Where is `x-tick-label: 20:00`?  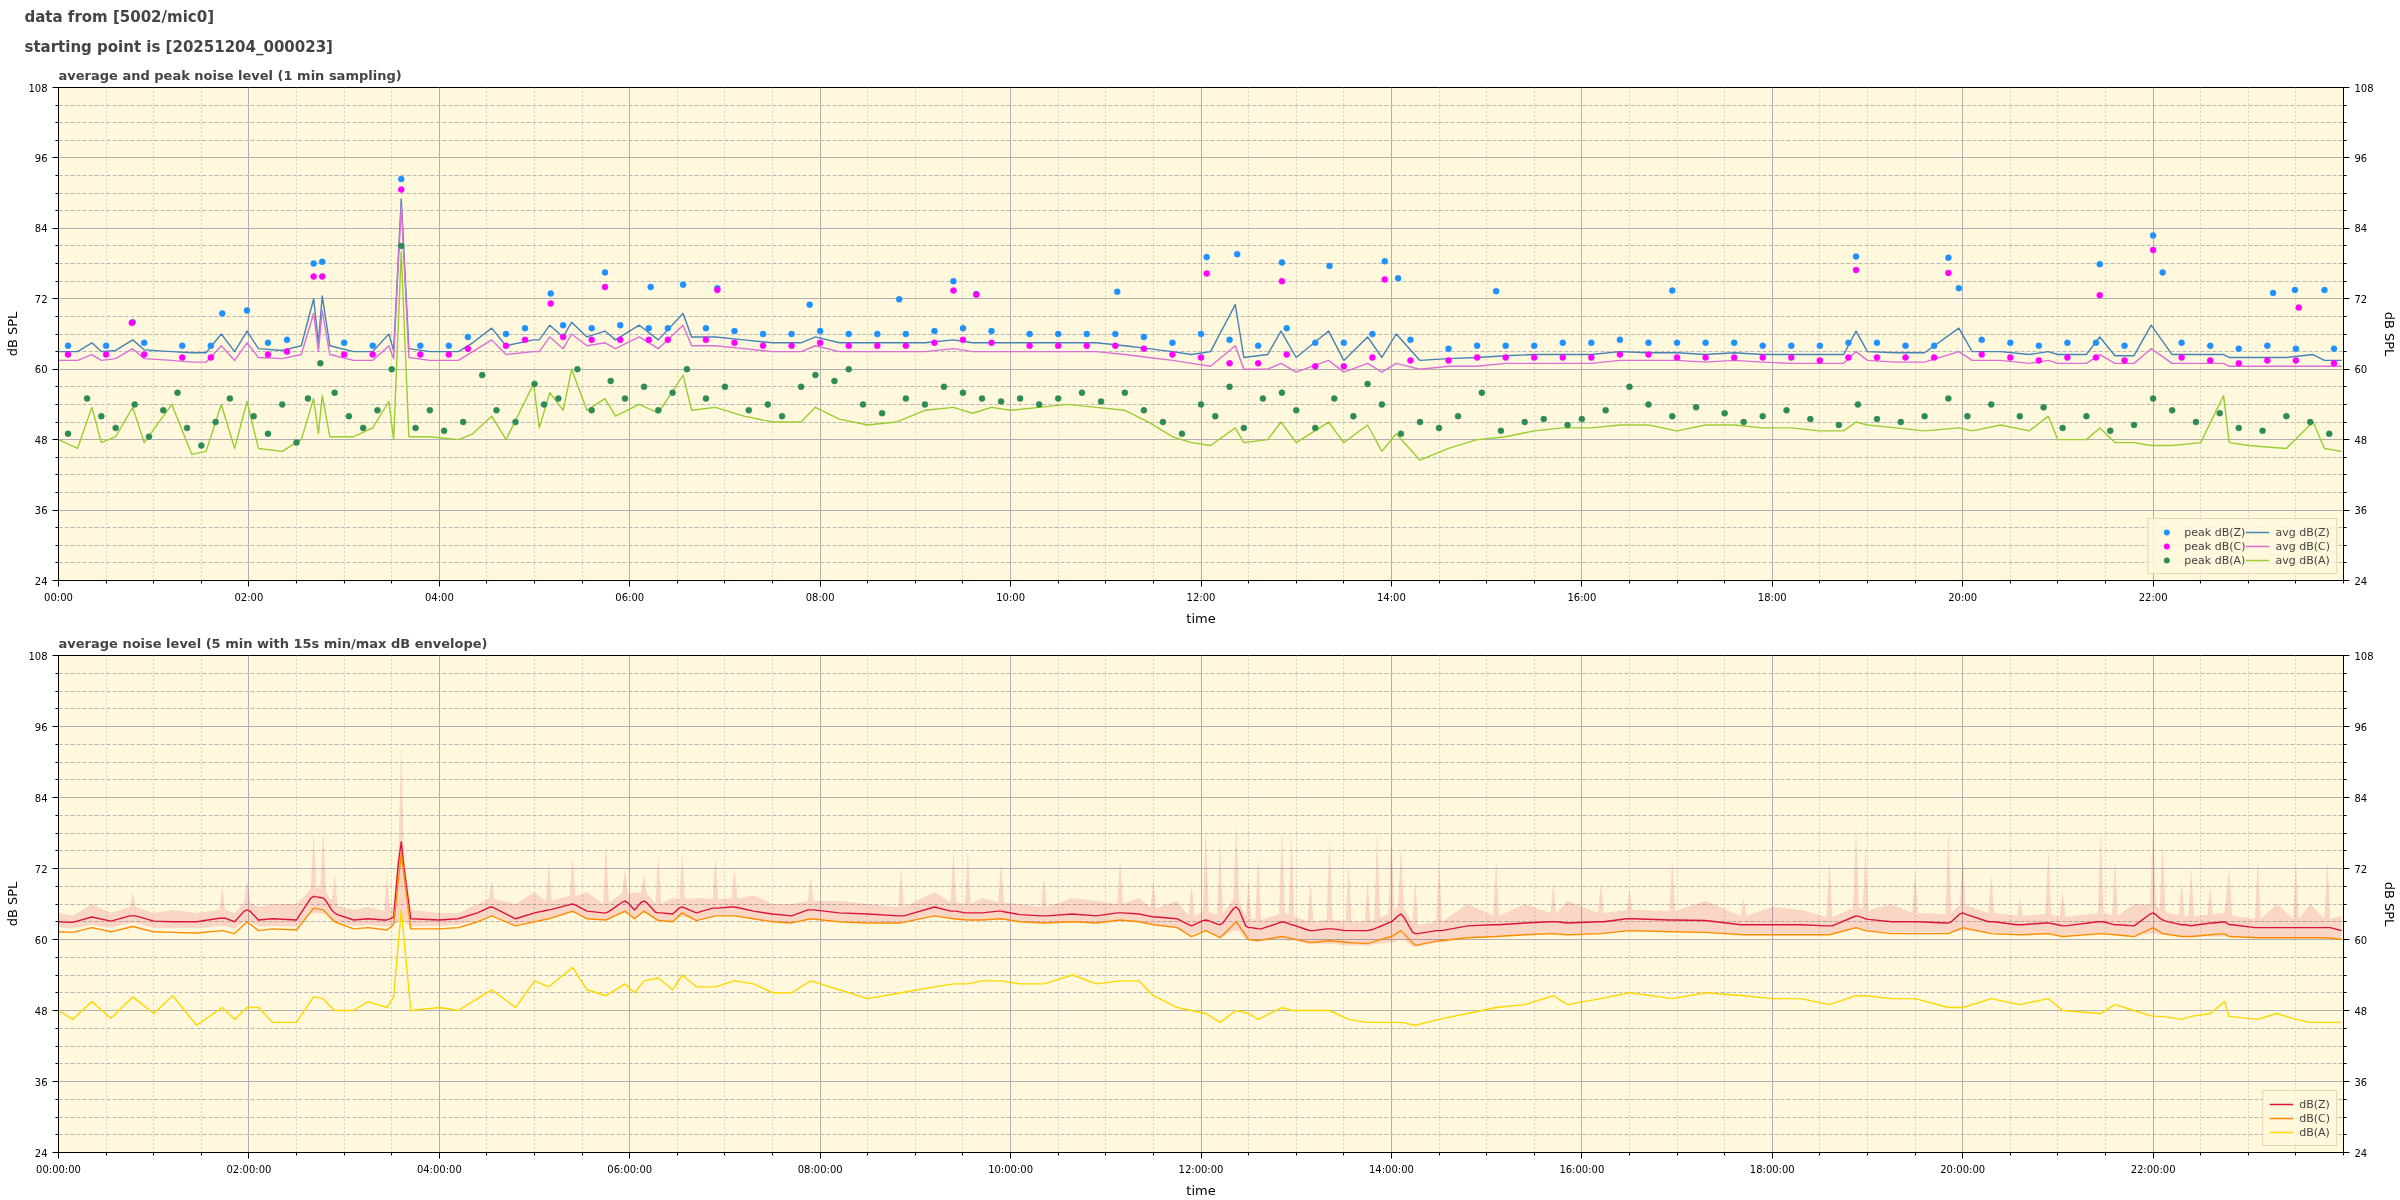 x-tick-label: 20:00 is located at coordinates (1963, 597).